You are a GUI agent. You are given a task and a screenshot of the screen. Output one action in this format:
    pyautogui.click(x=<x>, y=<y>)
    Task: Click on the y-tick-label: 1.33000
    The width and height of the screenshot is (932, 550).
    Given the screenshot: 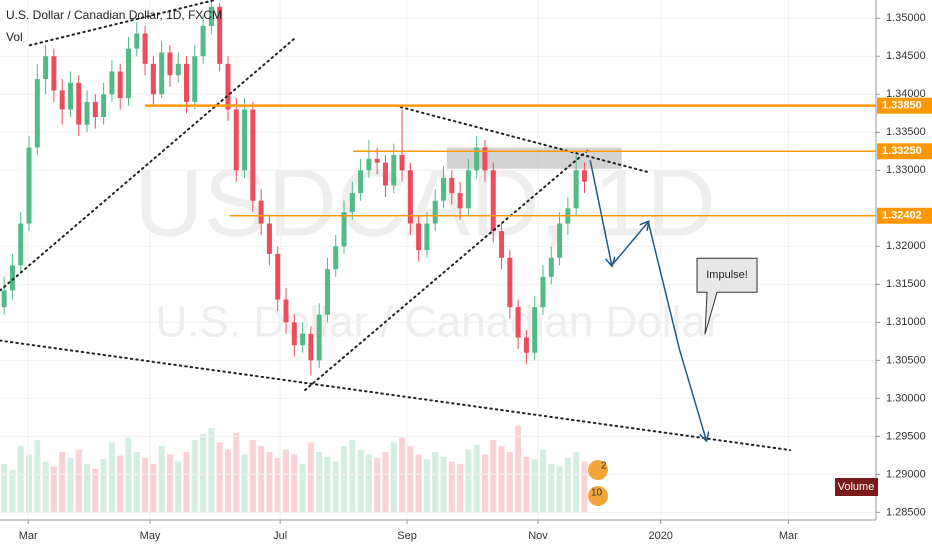 What is the action you would take?
    pyautogui.click(x=906, y=170)
    